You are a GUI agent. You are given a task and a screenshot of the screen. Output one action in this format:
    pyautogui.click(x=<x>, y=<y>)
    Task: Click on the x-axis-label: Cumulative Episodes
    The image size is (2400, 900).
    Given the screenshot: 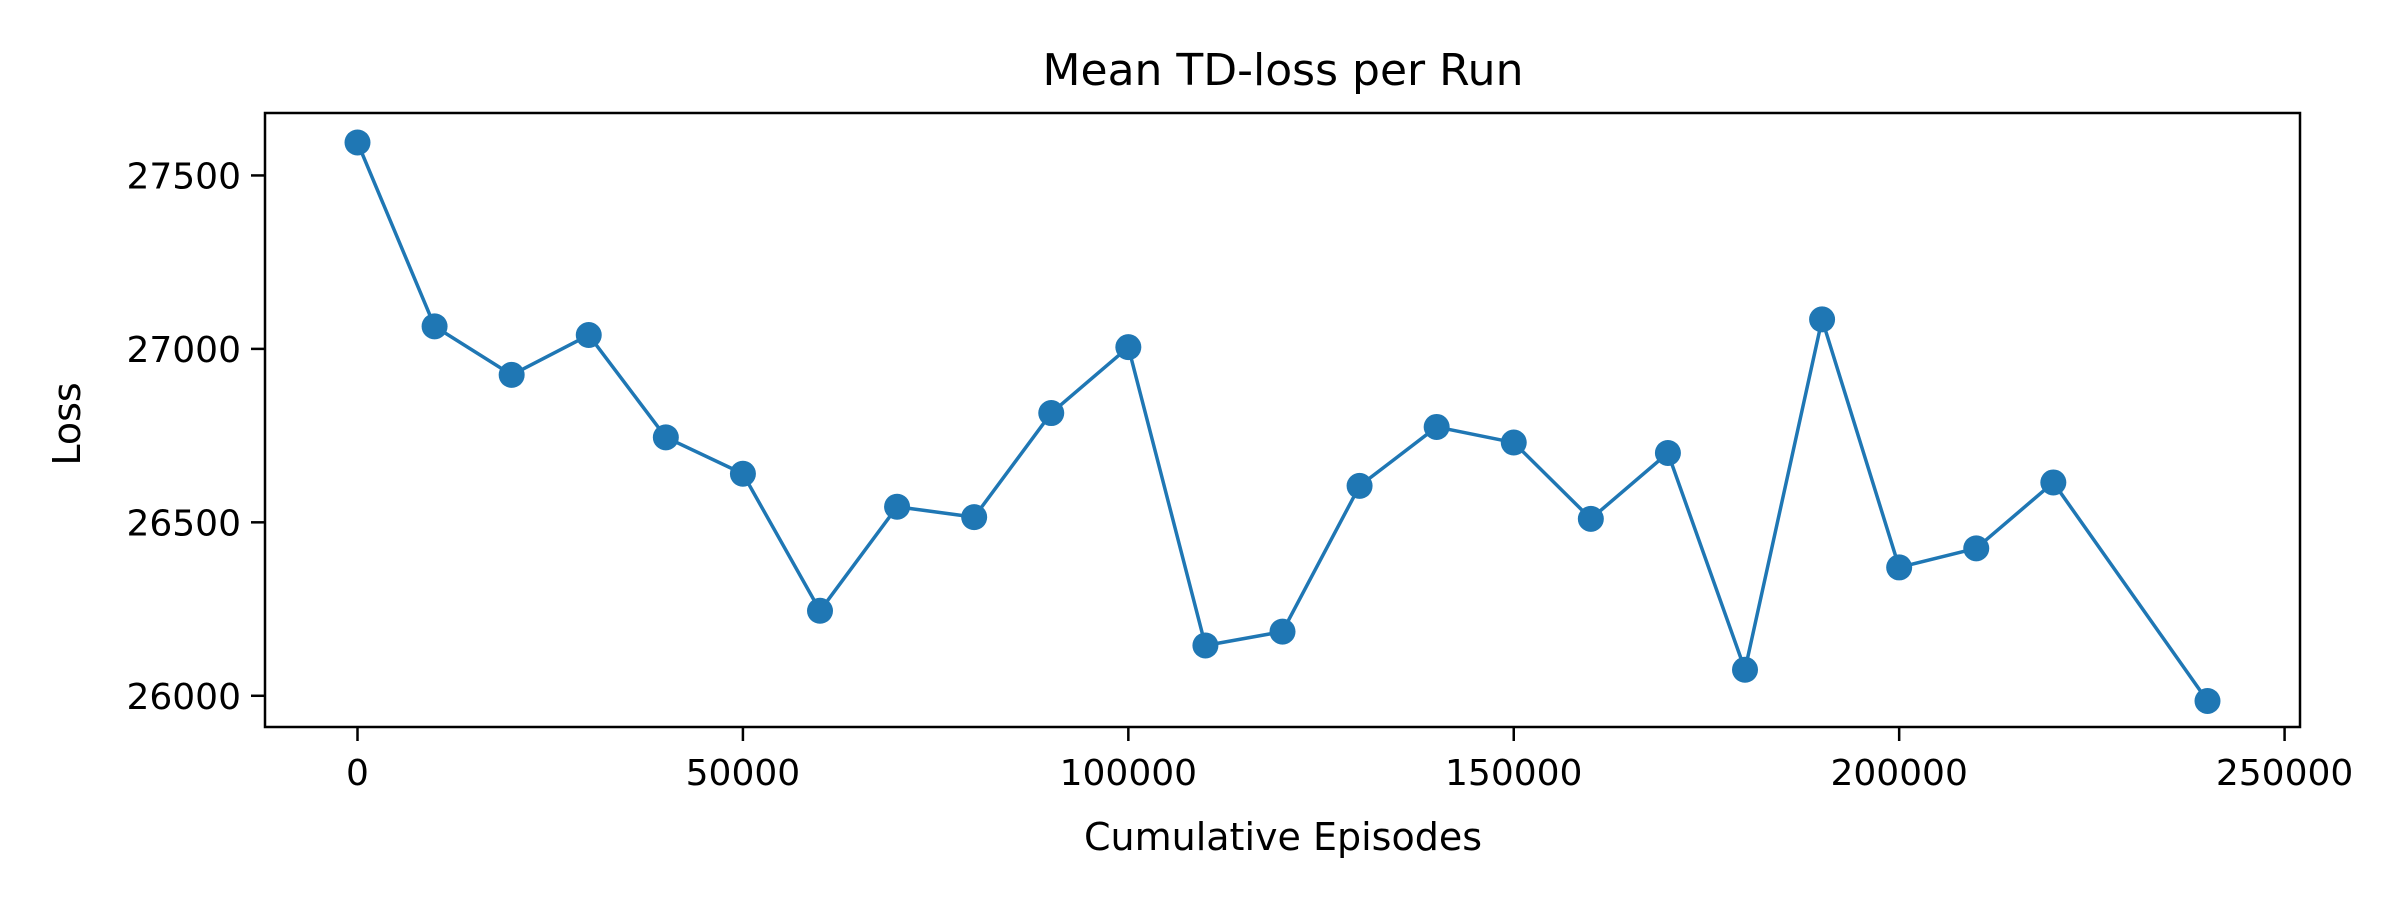 What is the action you would take?
    pyautogui.click(x=1283, y=837)
    